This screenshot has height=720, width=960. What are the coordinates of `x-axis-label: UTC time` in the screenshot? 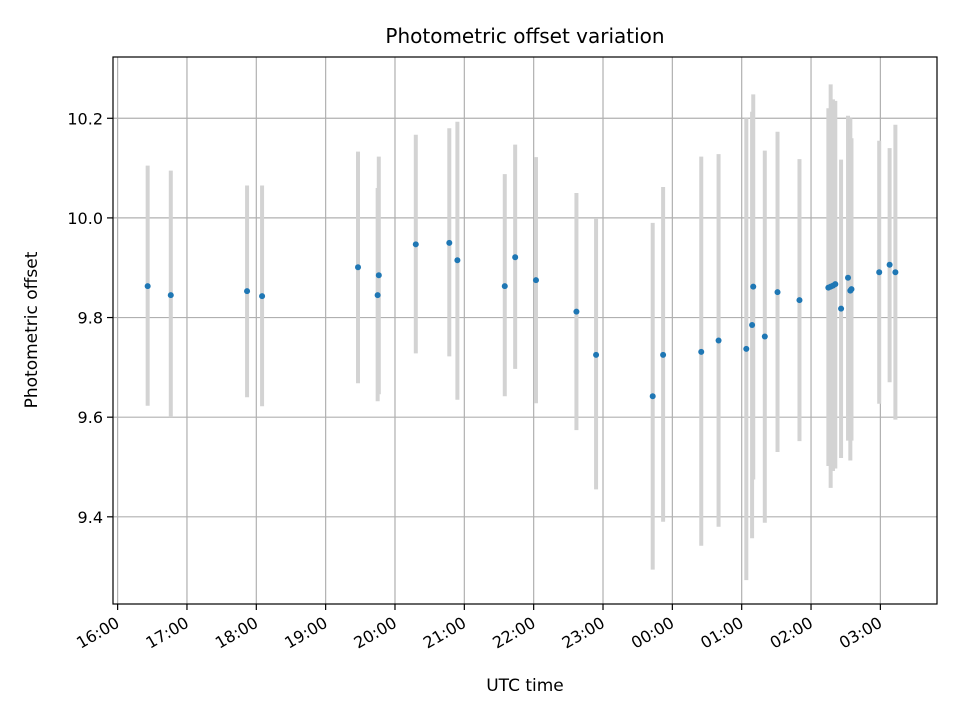 It's located at (525, 686).